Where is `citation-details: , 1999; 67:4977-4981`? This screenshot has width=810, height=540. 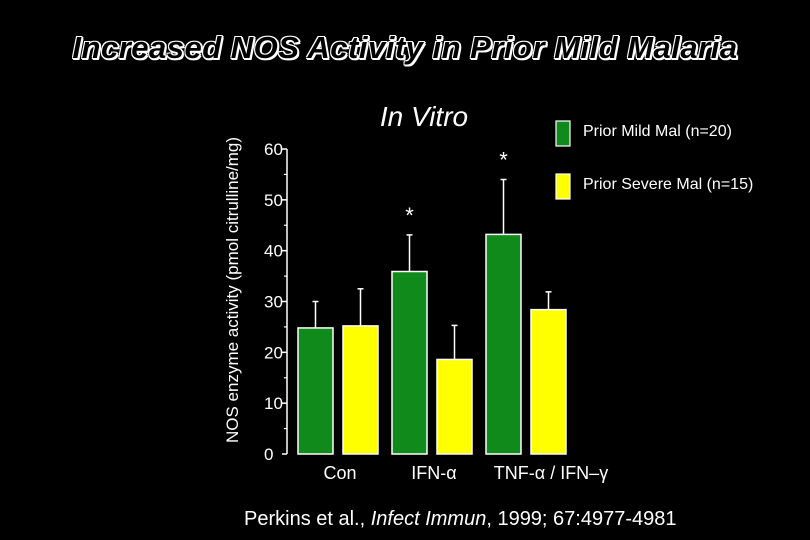
citation-details: , 1999; 67:4977-4981 is located at coordinates (581, 519).